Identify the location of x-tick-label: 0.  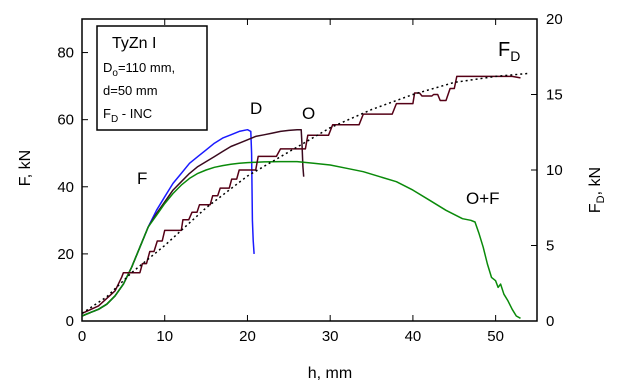
(82, 336).